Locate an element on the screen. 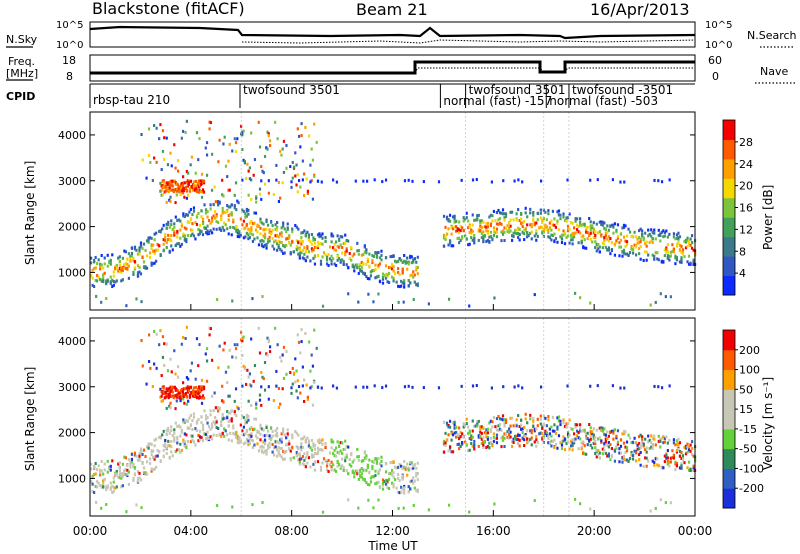 The height and width of the screenshot is (554, 800). colorbar-frame is located at coordinates (729, 419).